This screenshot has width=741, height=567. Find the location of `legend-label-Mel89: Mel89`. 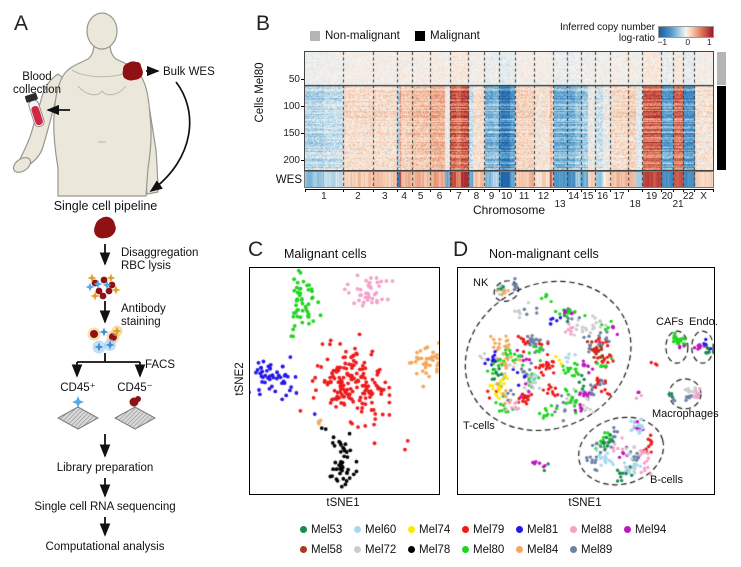

legend-label-Mel89: Mel89 is located at coordinates (597, 550).